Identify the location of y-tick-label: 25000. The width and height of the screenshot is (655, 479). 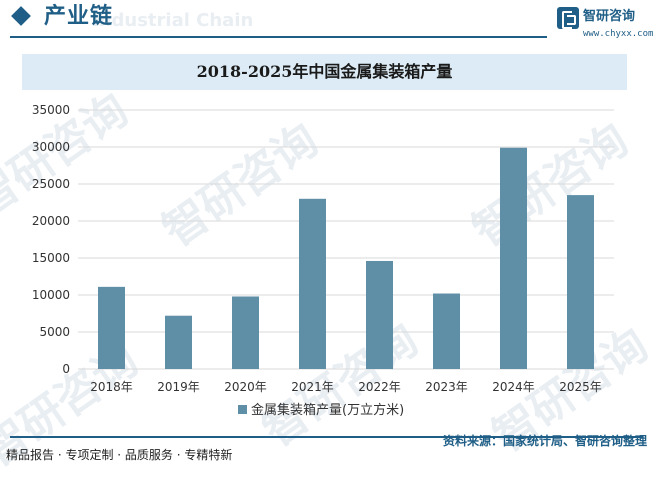
(51, 184).